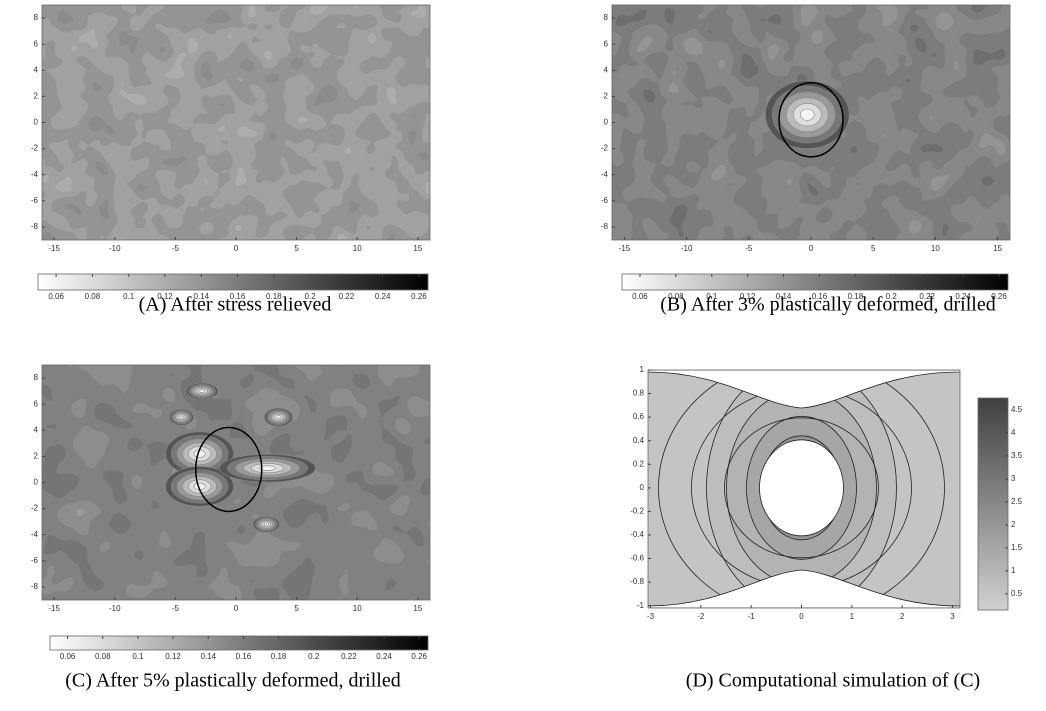 Image resolution: width=1046 pixels, height=711 pixels. I want to click on colorbar-tick-label: 1.5, so click(1017, 547).